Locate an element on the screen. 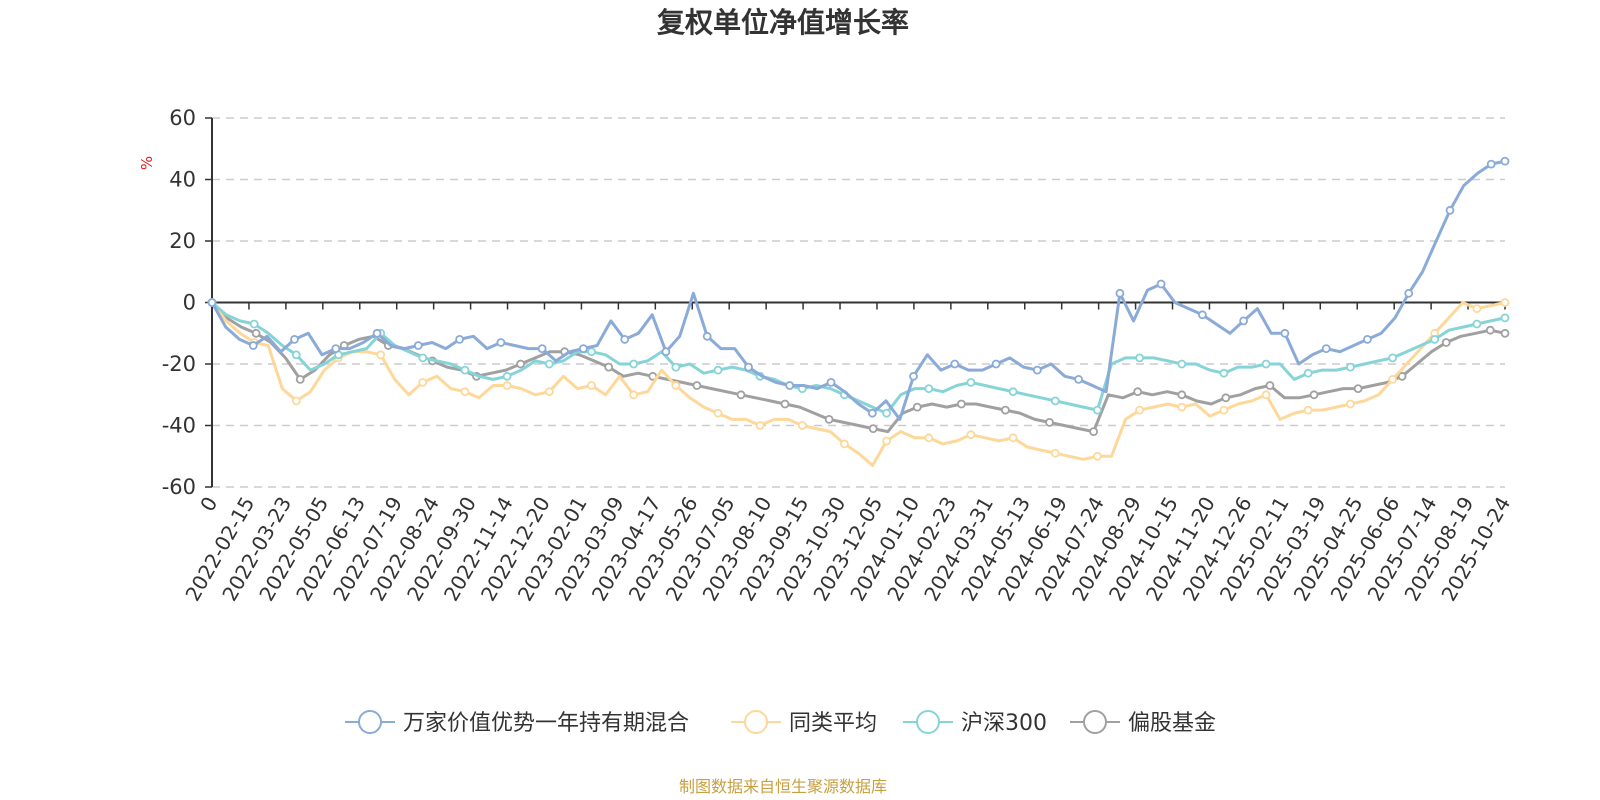  y-axis-ticks: 60 40 20 0 -20 -40 -60 is located at coordinates (187, 302).